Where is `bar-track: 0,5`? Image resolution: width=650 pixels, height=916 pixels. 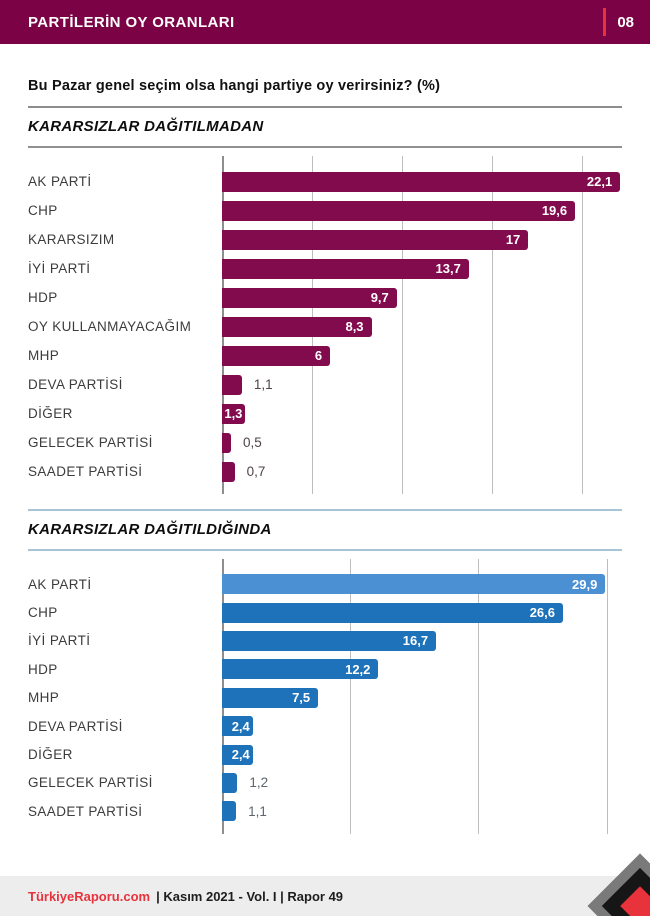
bar-track: 0,5 is located at coordinates (422, 442).